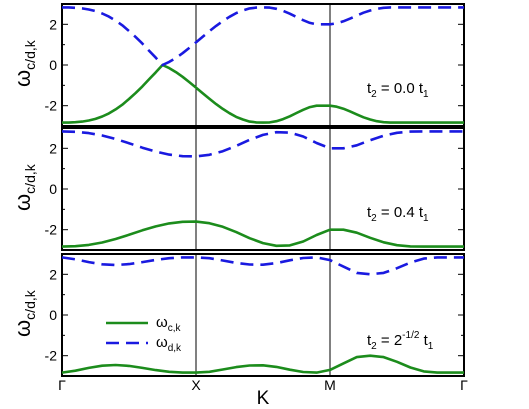  What do you see at coordinates (196, 385) in the screenshot?
I see `x-tick-label: X` at bounding box center [196, 385].